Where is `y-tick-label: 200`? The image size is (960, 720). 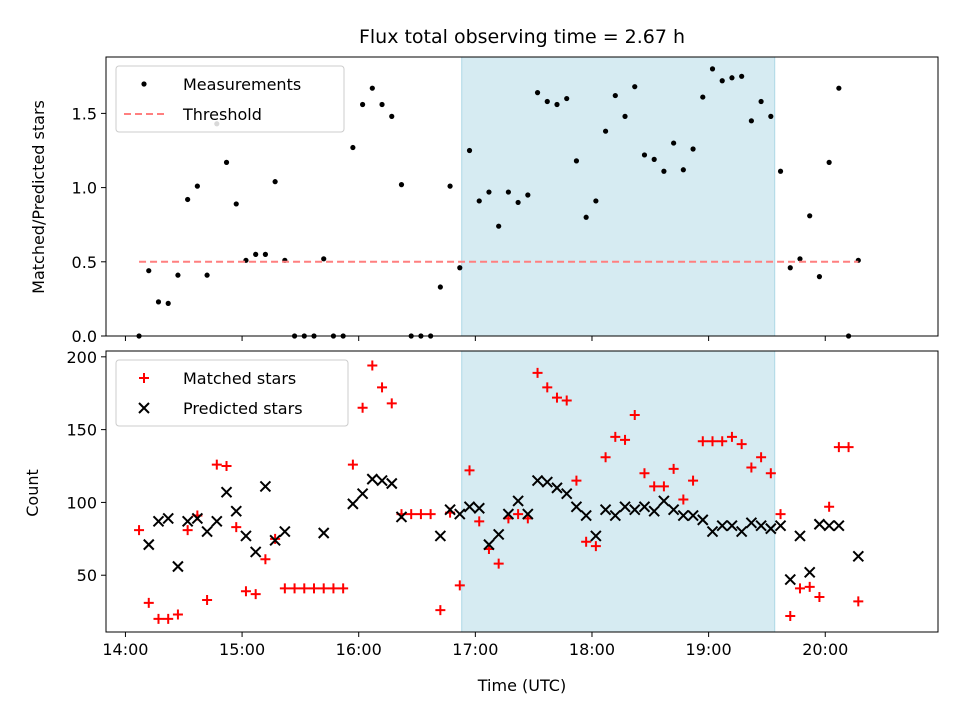 y-tick-label: 200 is located at coordinates (81, 357).